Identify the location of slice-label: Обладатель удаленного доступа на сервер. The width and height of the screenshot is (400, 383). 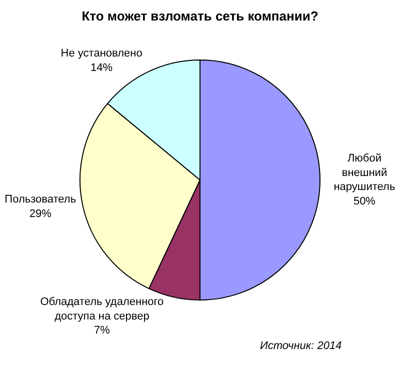
(102, 309).